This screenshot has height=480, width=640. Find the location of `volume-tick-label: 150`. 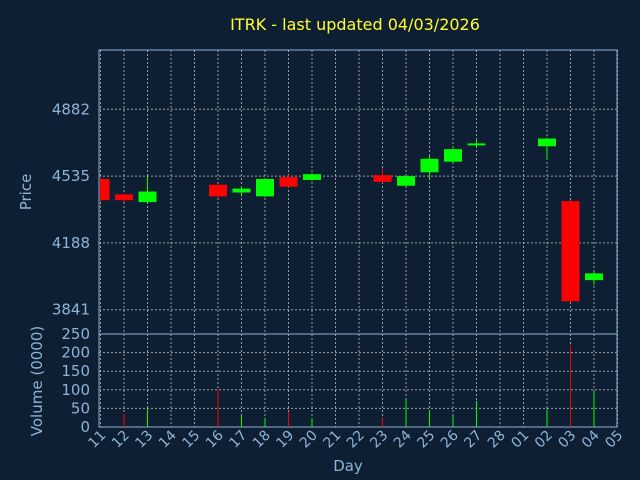

volume-tick-label: 150 is located at coordinates (75, 371).